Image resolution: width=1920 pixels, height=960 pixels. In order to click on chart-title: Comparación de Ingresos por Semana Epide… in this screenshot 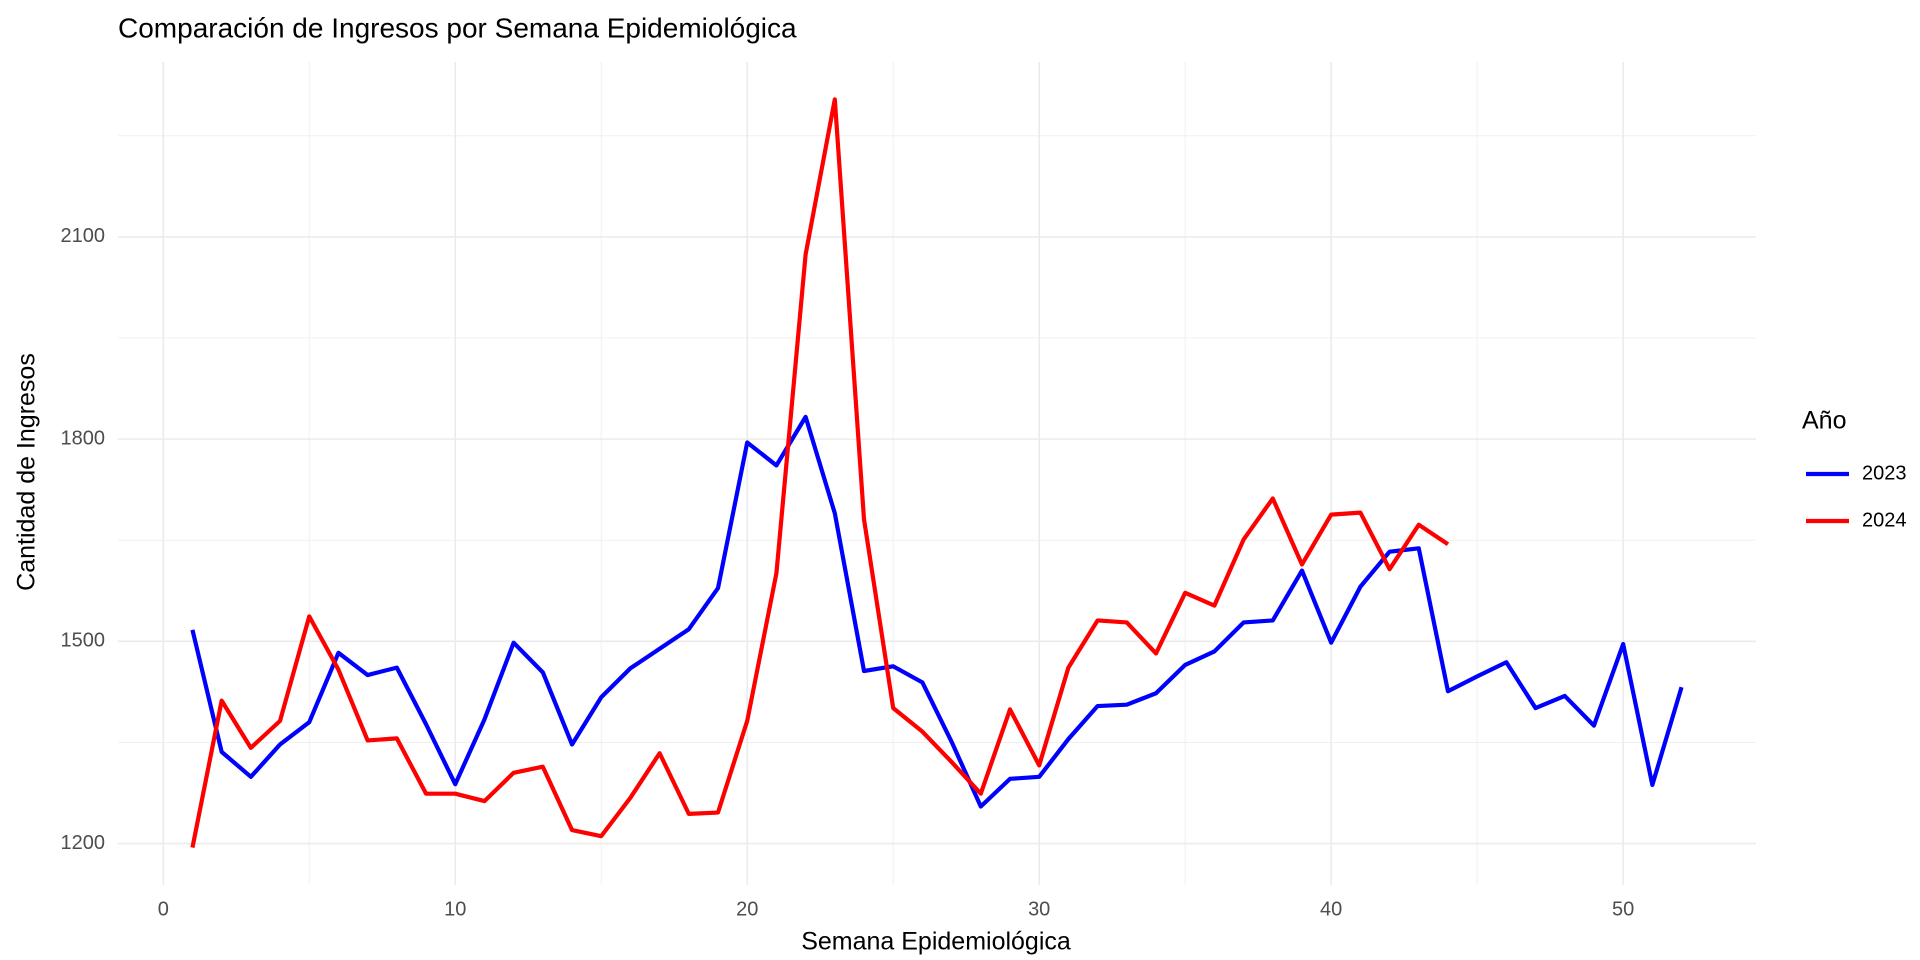, I will do `click(457, 27)`.